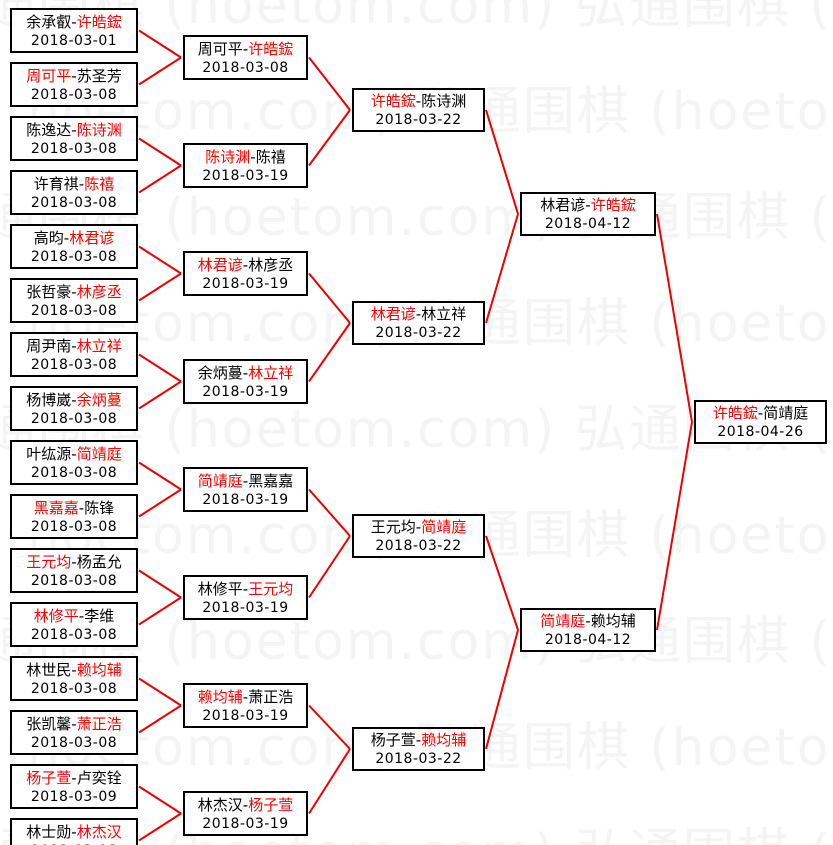  Describe the element at coordinates (74, 678) in the screenshot. I see `match-box: 林世民-赖均辅 2018-03-08` at that location.